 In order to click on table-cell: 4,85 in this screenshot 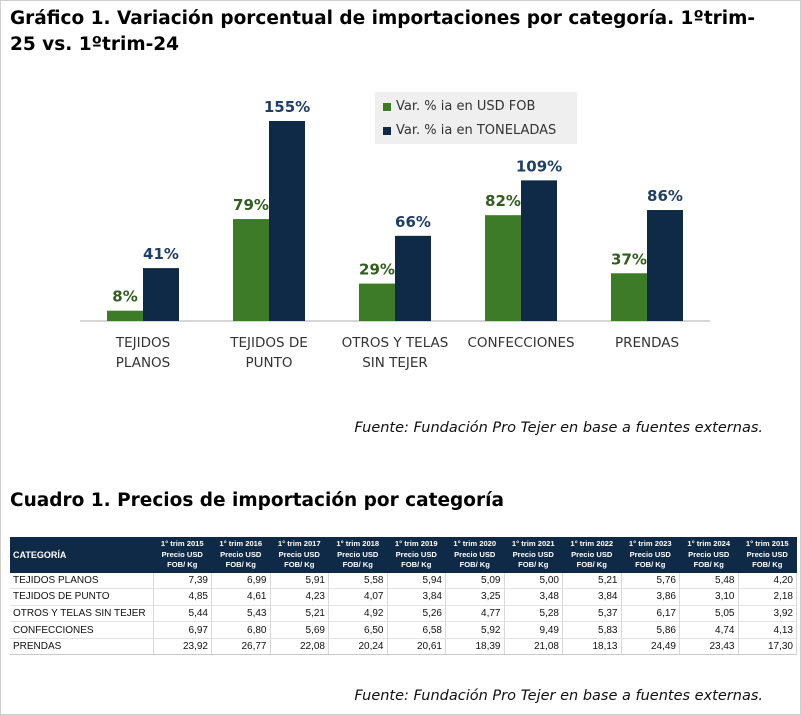, I will do `click(182, 597)`.